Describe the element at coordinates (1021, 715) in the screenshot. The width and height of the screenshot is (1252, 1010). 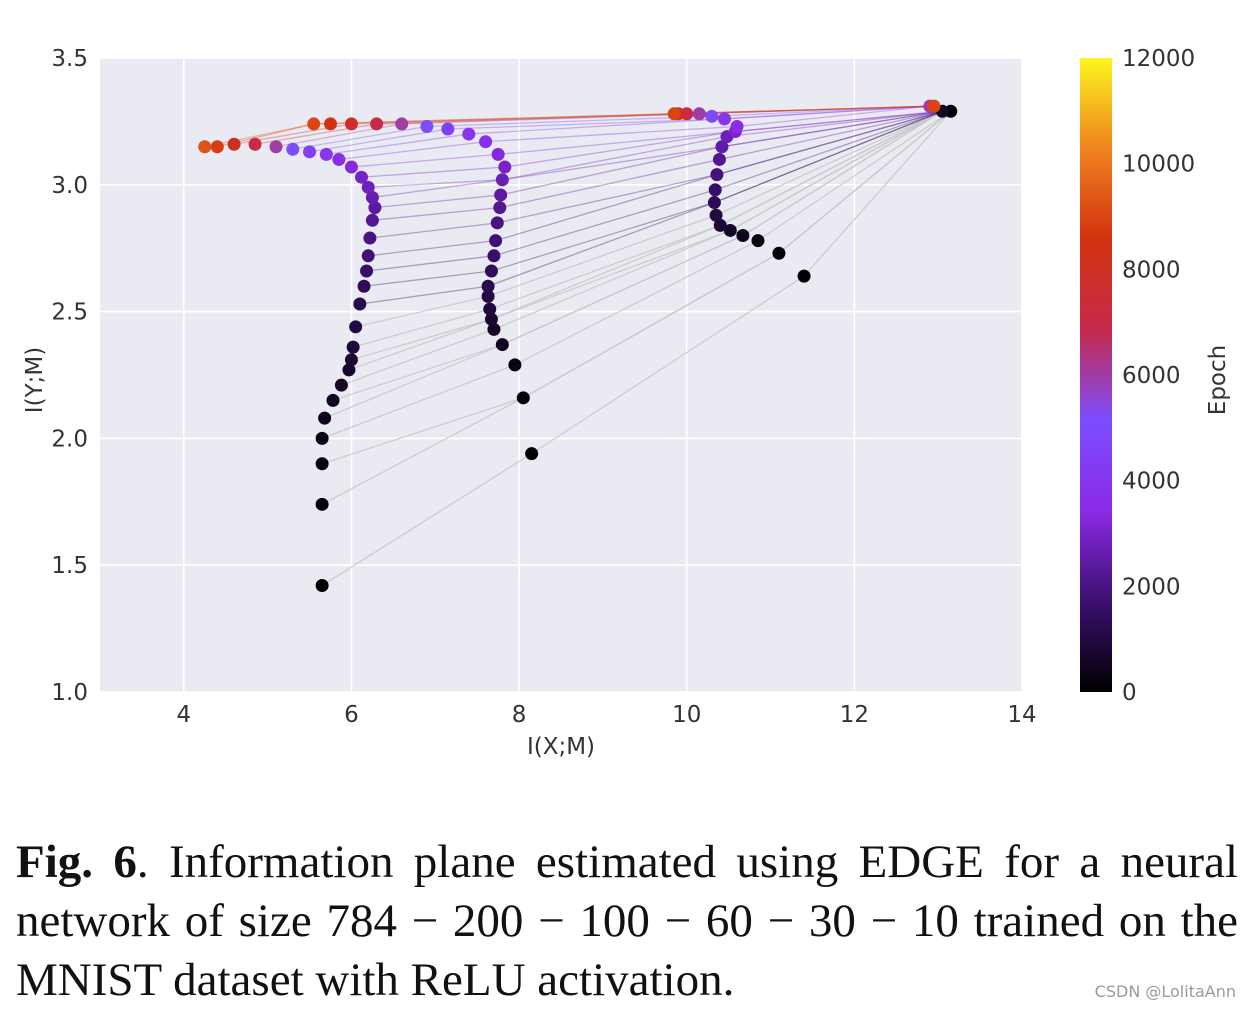
I see `x-tick-label: 14` at that location.